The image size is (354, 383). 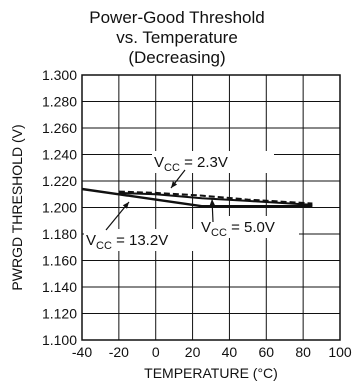 What do you see at coordinates (59, 234) in the screenshot?
I see `y-tick-label: 1.180` at bounding box center [59, 234].